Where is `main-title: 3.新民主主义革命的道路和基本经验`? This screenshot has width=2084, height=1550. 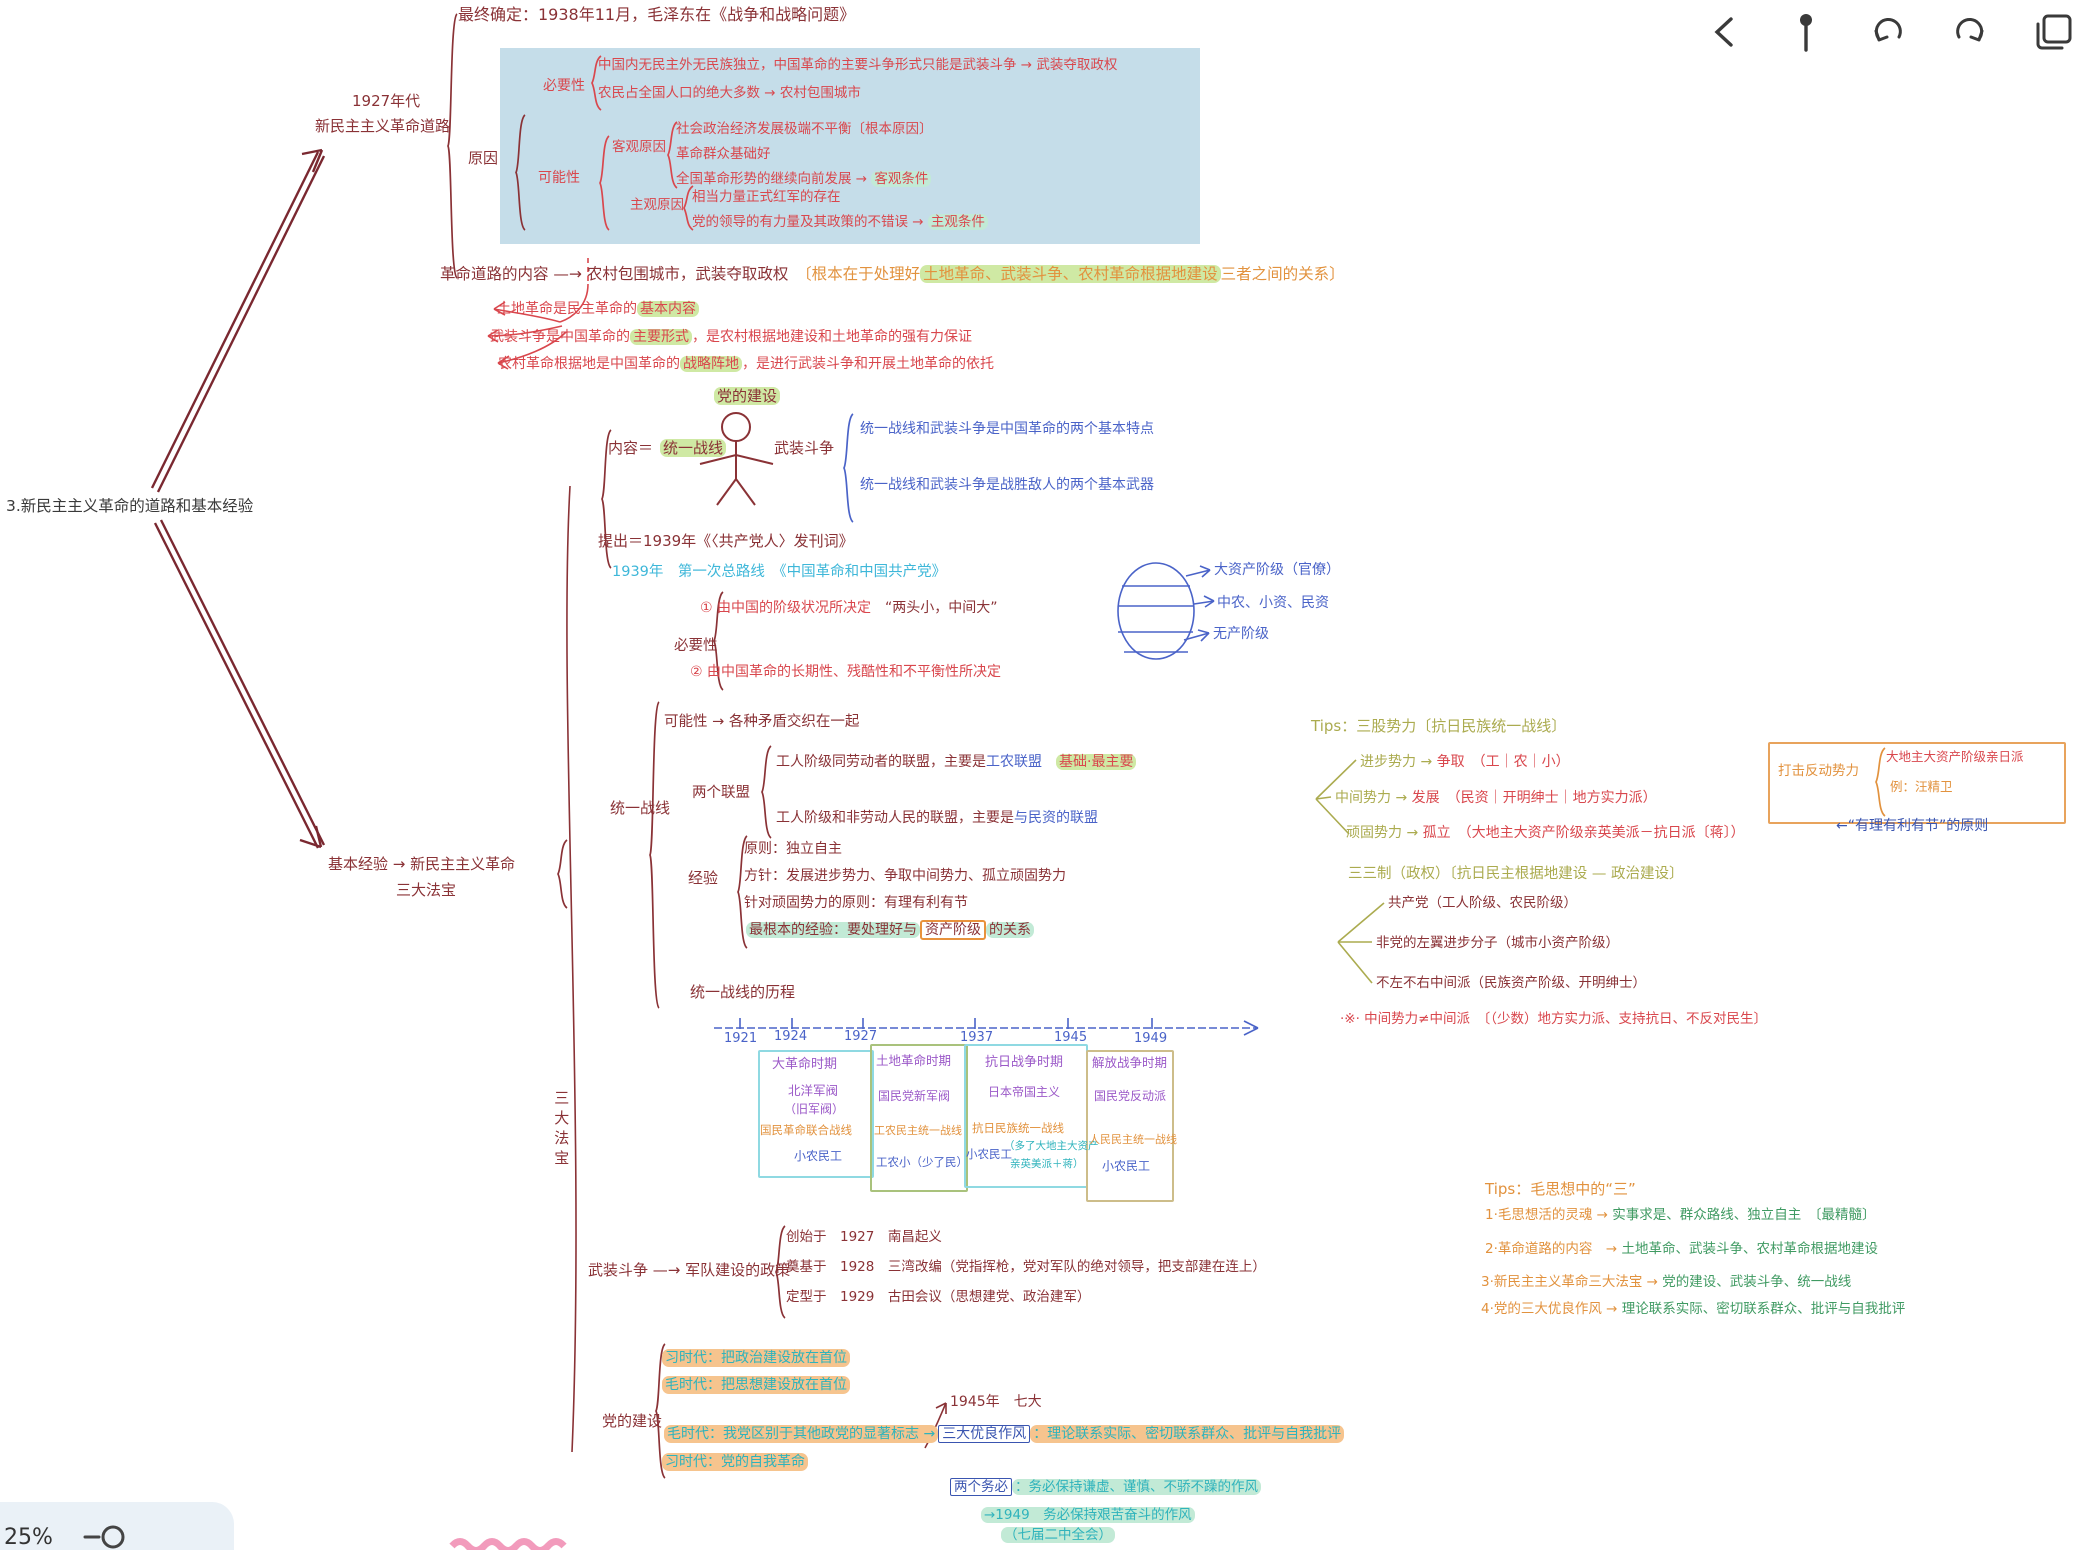
main-title: 3.新民主主义革命的道路和基本经验 is located at coordinates (129, 506).